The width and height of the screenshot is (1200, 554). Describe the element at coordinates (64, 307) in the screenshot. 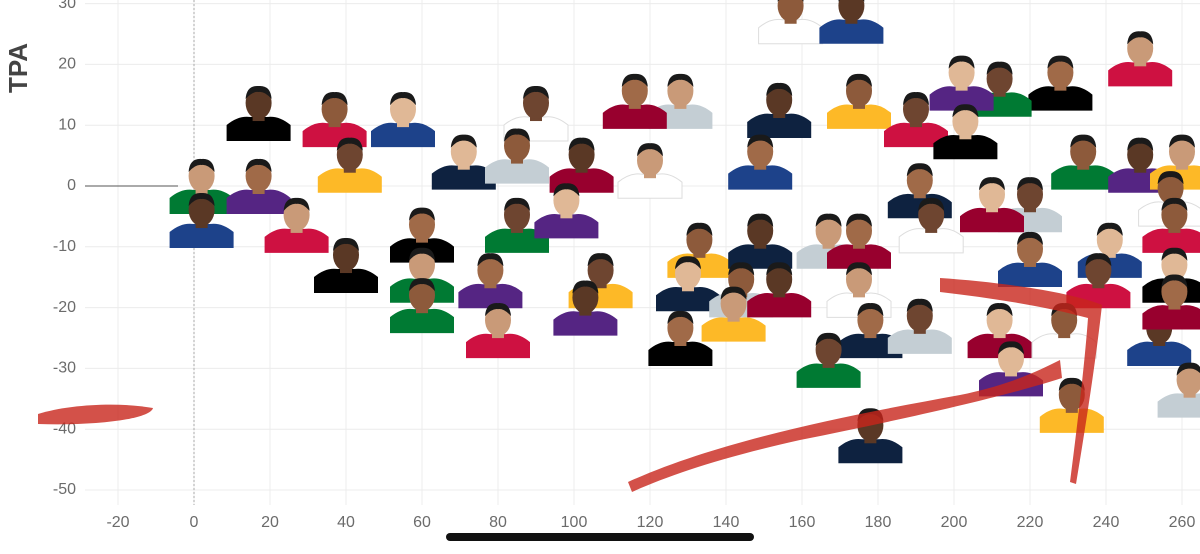

I see `y-tick-label: -20` at that location.